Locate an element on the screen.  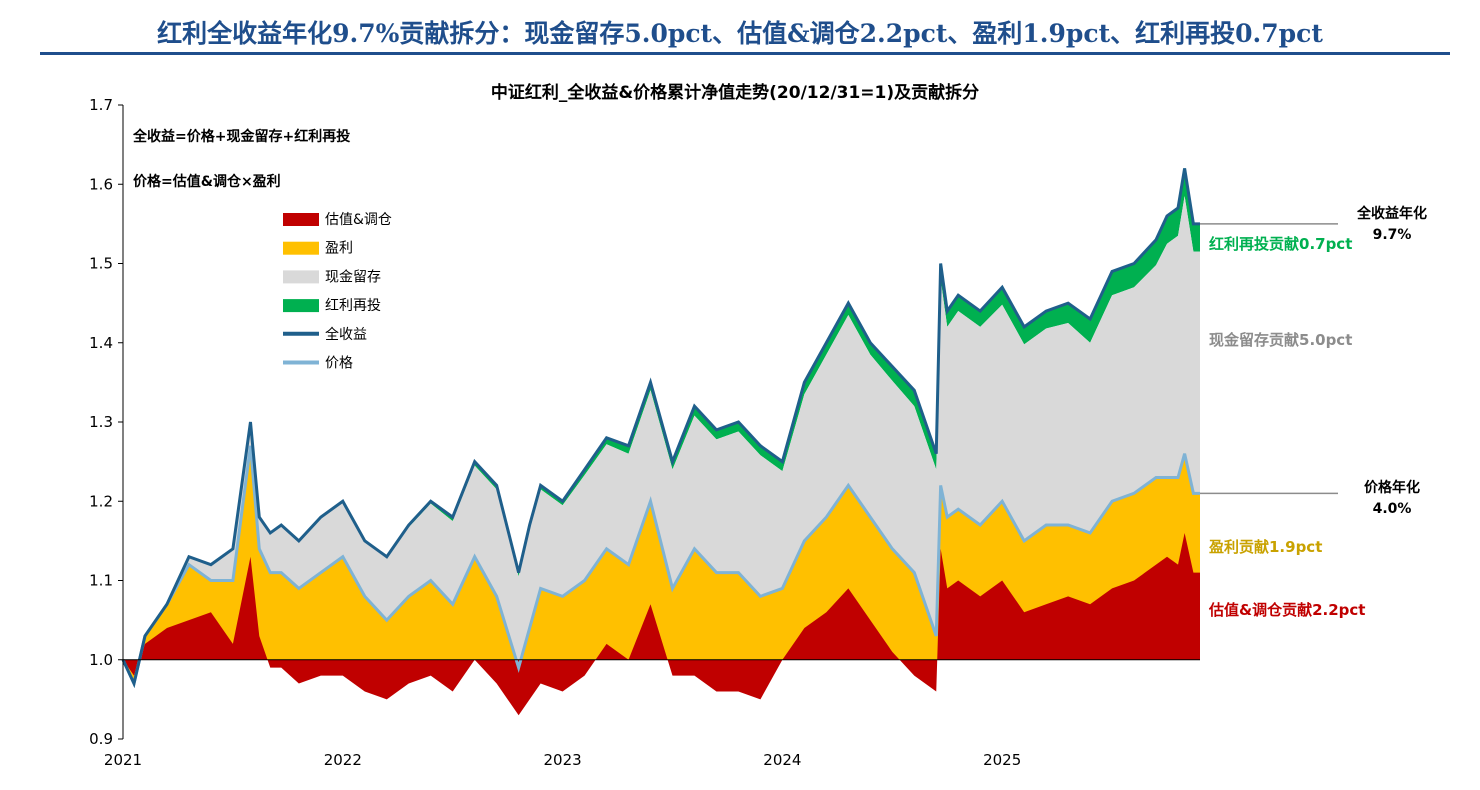
legend-label: 红利再投 is located at coordinates (353, 306).